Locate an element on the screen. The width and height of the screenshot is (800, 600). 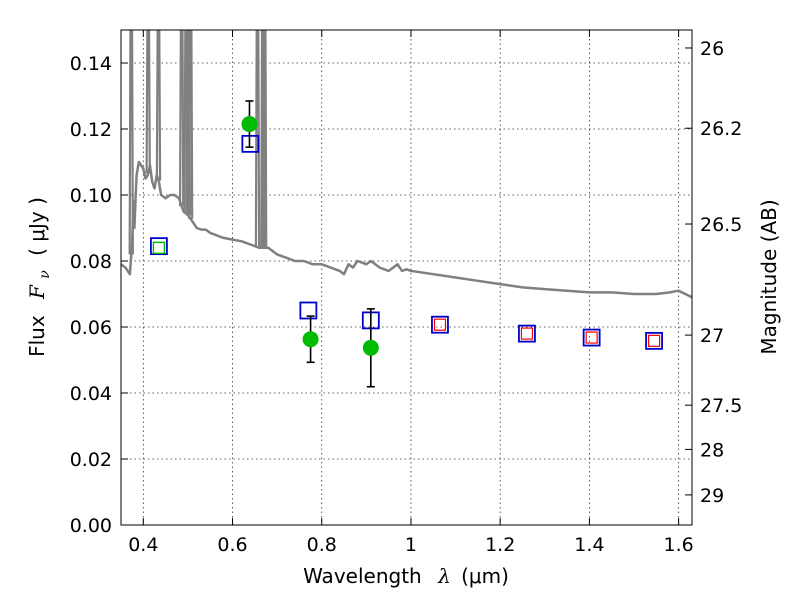
observed-flux-square is located at coordinates (159, 248).